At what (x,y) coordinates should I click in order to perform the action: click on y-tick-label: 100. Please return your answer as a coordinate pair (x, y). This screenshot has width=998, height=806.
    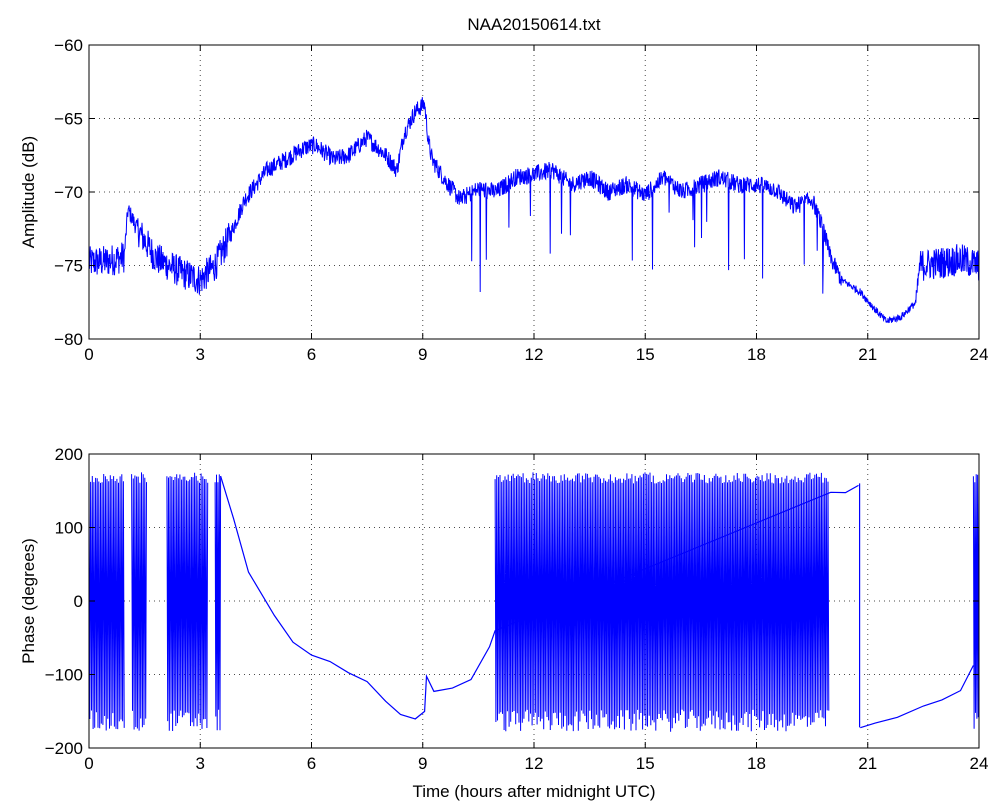
    Looking at the image, I should click on (69, 528).